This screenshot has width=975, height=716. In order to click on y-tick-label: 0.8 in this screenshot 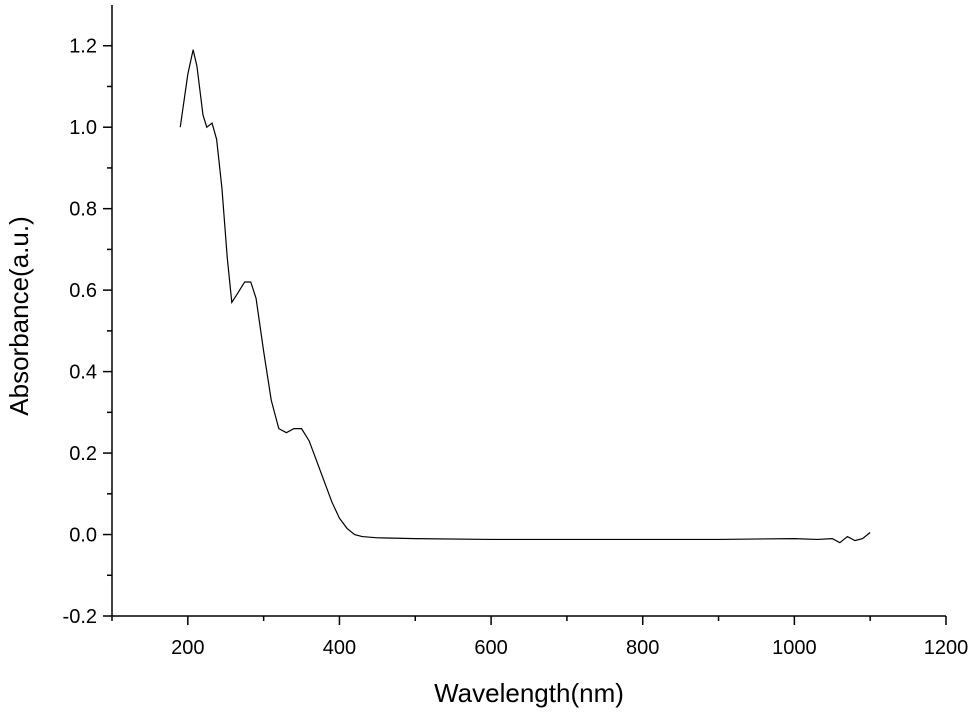, I will do `click(83, 210)`.